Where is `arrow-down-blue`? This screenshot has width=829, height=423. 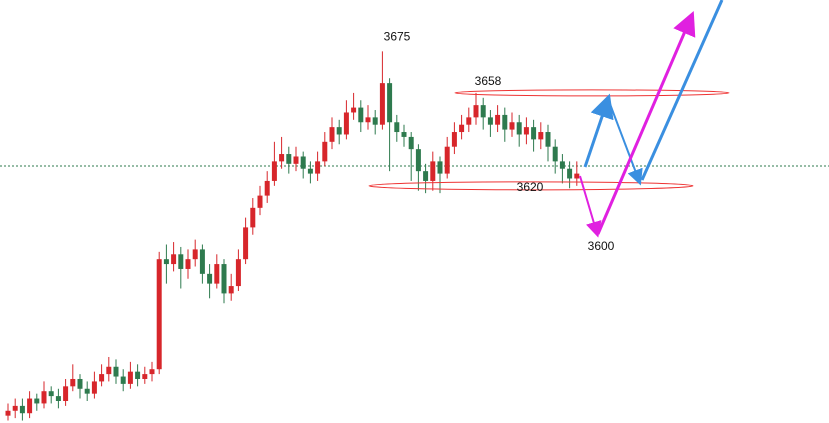
arrow-down-blue is located at coordinates (626, 144).